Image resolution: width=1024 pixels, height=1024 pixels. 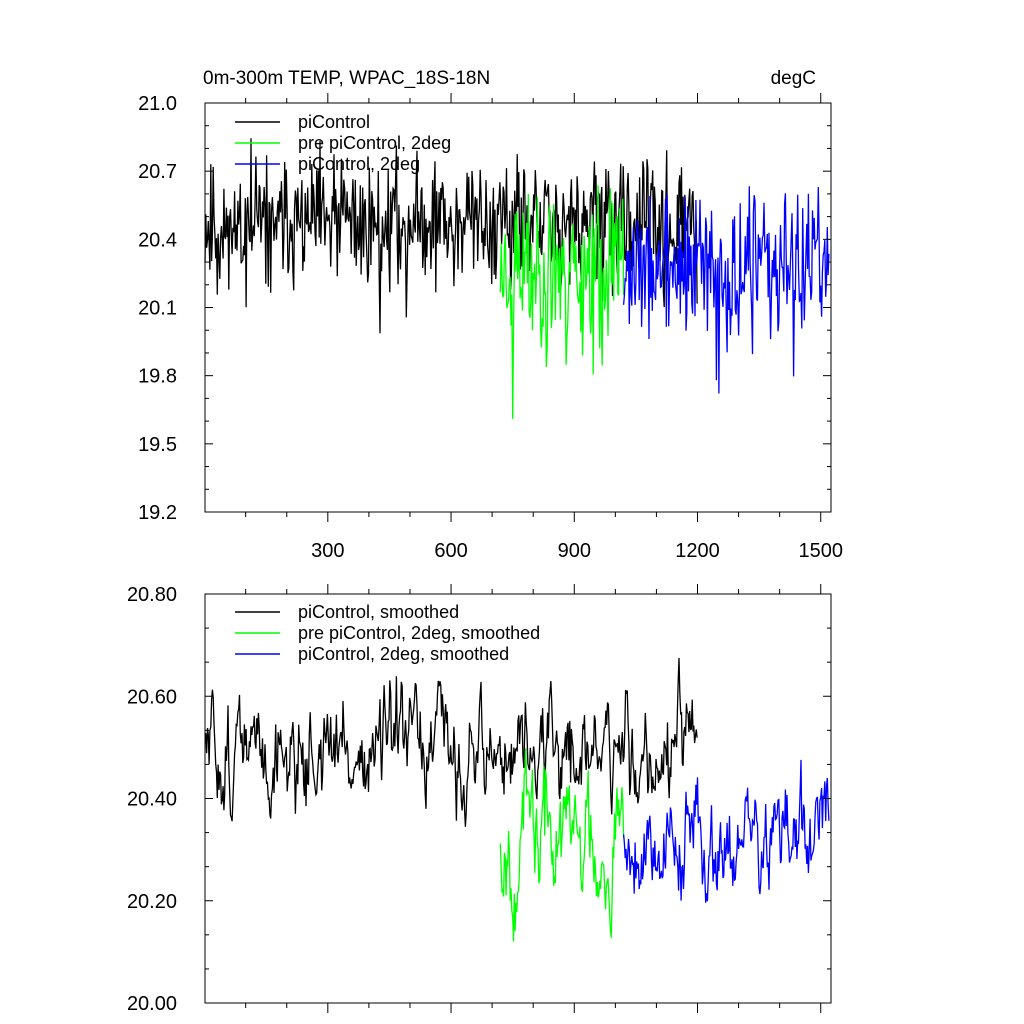 What do you see at coordinates (152, 1004) in the screenshot?
I see `y-tick-label: 20.00` at bounding box center [152, 1004].